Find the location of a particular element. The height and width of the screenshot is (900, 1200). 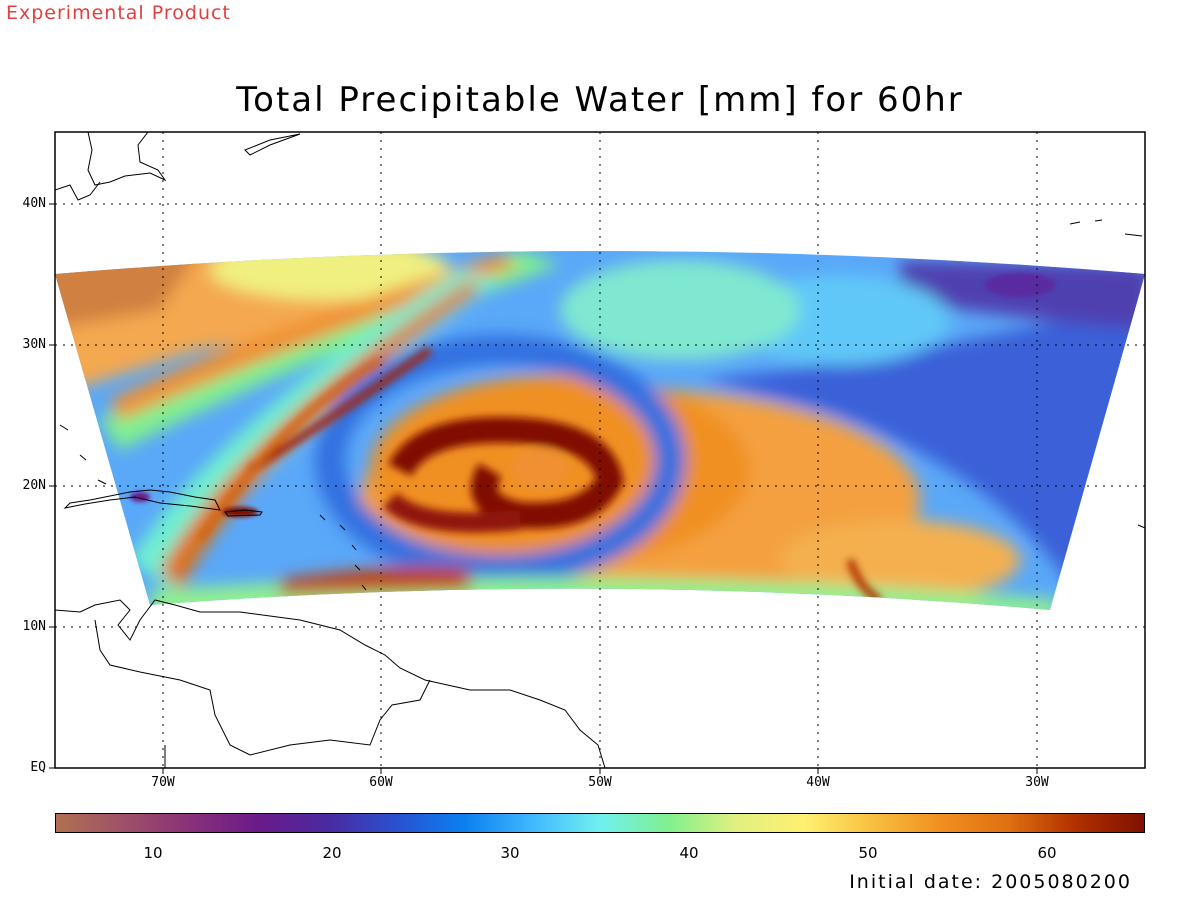

lon-label-70w: 70W is located at coordinates (163, 782).